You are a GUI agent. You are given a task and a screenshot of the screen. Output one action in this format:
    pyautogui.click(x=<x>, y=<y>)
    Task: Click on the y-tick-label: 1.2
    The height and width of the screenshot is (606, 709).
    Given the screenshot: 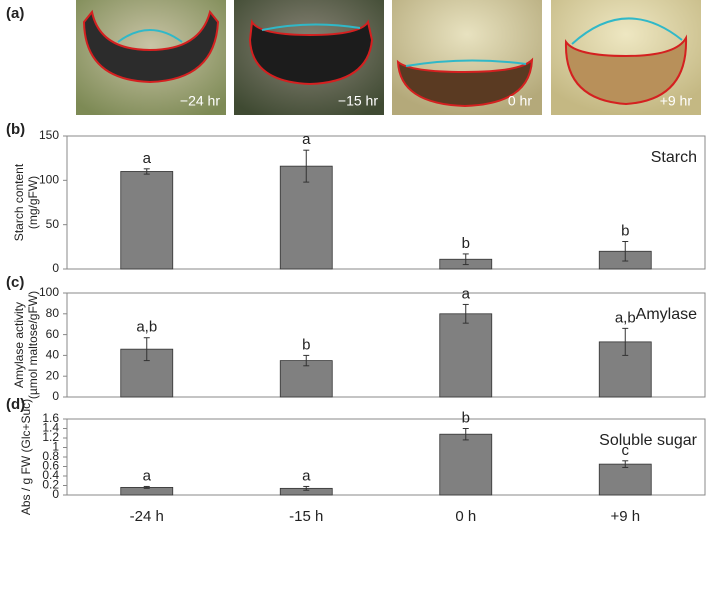 What is the action you would take?
    pyautogui.click(x=50, y=437)
    